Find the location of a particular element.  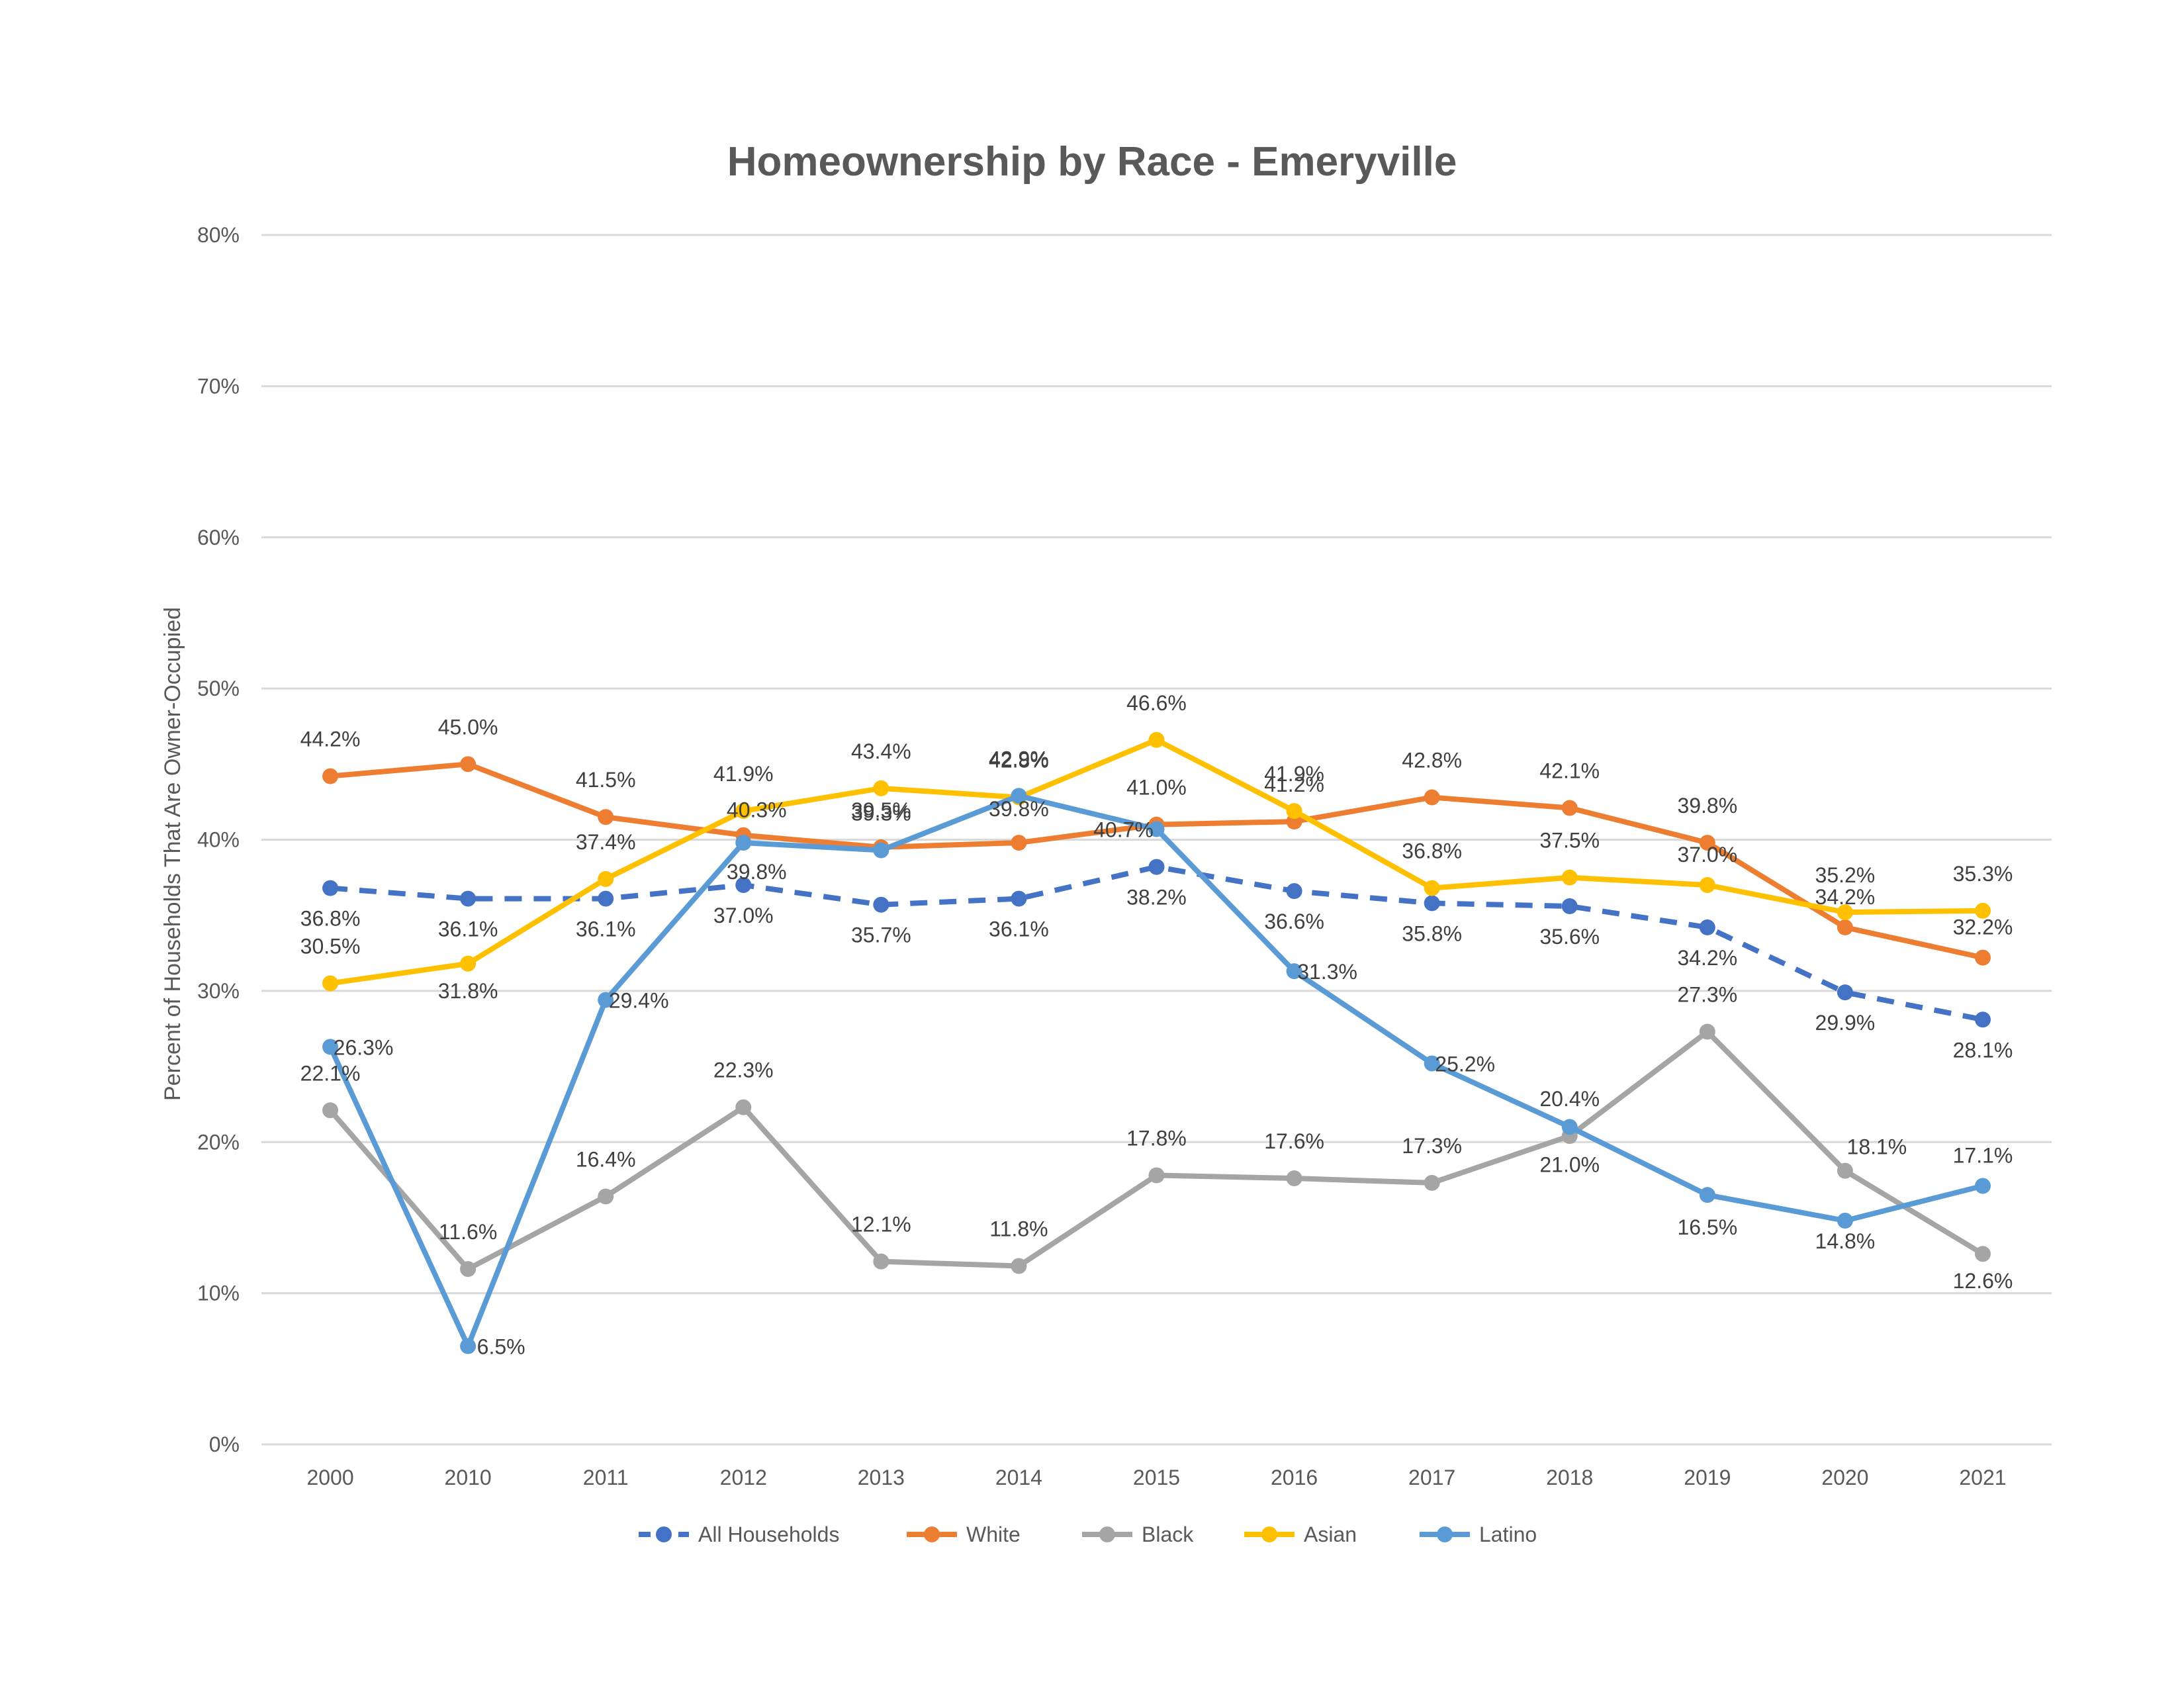

data-label: 35.6% is located at coordinates (1570, 937).